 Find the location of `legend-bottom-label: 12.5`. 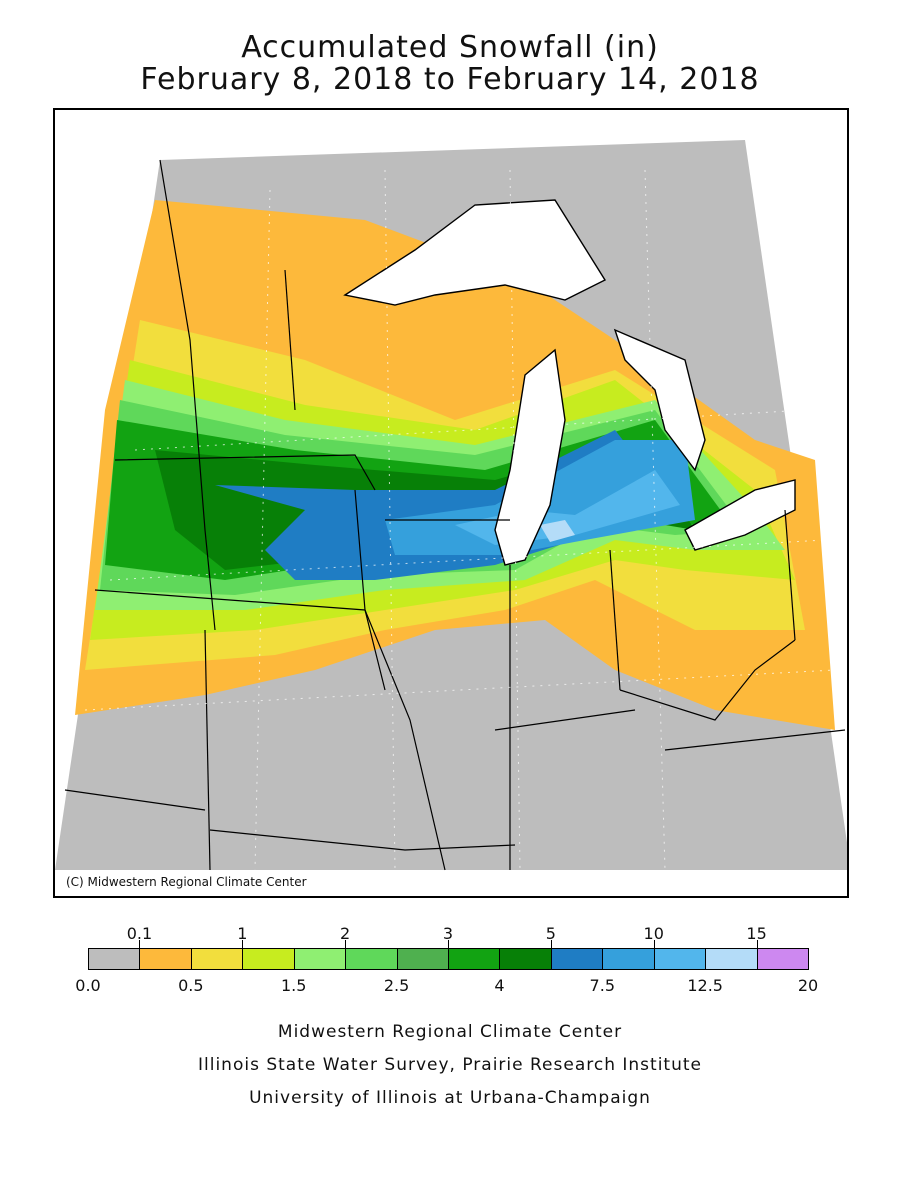

legend-bottom-label: 12.5 is located at coordinates (705, 985).